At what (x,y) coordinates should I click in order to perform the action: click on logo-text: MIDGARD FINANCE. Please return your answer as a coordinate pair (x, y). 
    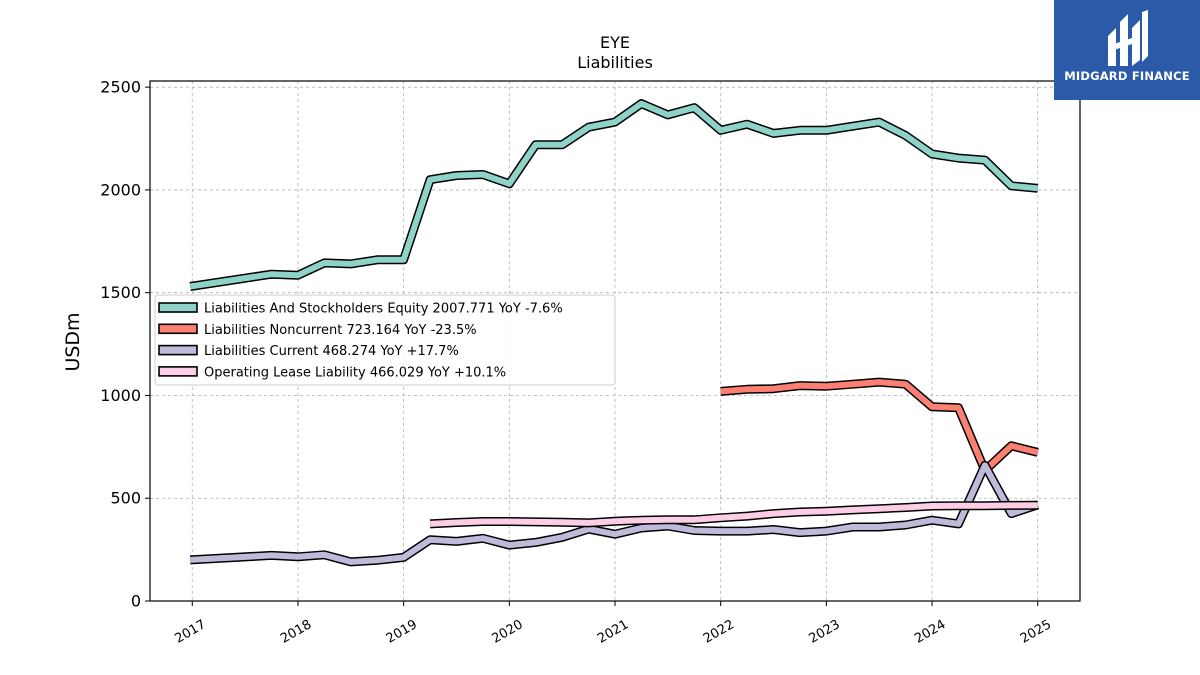
    Looking at the image, I should click on (1127, 76).